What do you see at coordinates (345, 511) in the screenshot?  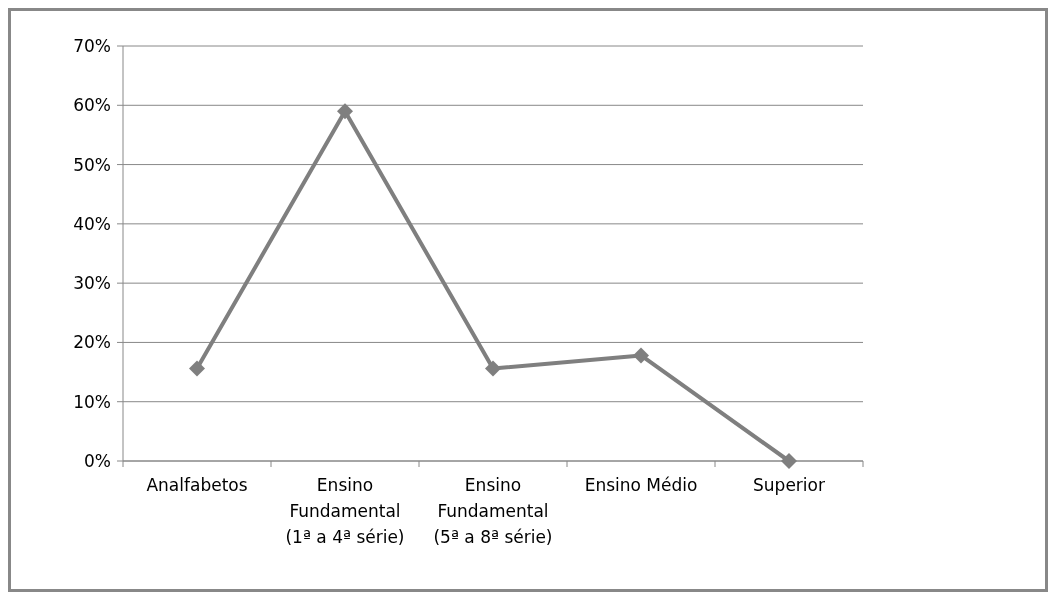 I see `x-tick-label: Ensino Fundamental (1ª a 4ª série)` at bounding box center [345, 511].